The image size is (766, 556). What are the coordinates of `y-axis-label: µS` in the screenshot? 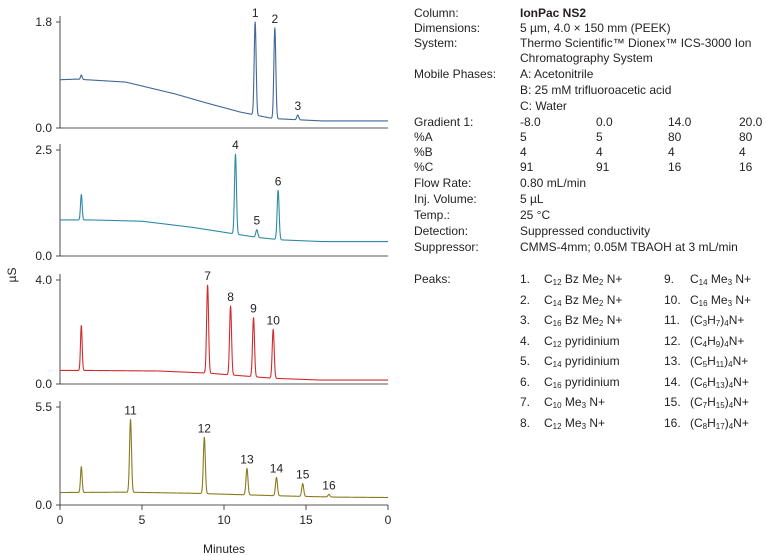 It's located at (12, 275).